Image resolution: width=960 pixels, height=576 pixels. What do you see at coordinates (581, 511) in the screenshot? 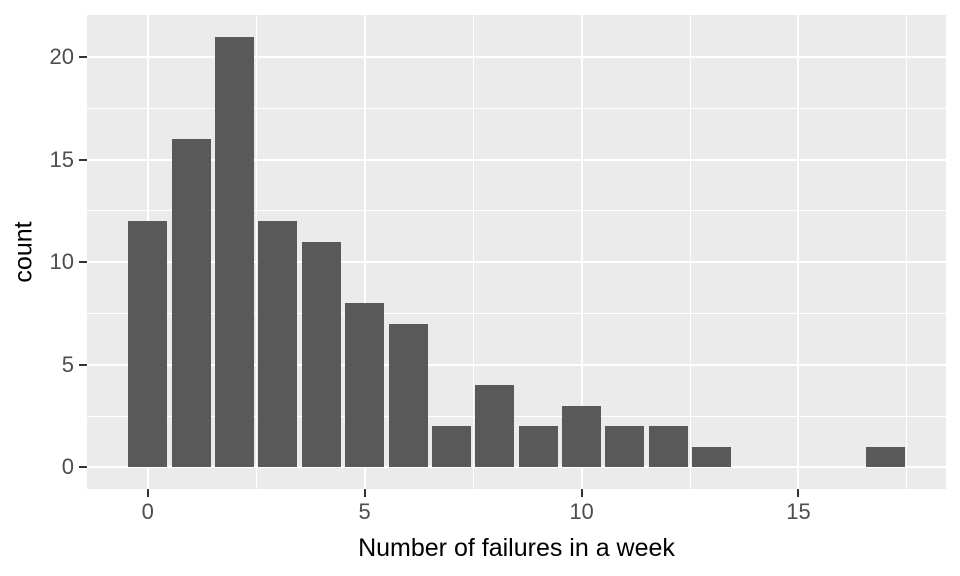
I see `x-tick-label: 10` at bounding box center [581, 511].